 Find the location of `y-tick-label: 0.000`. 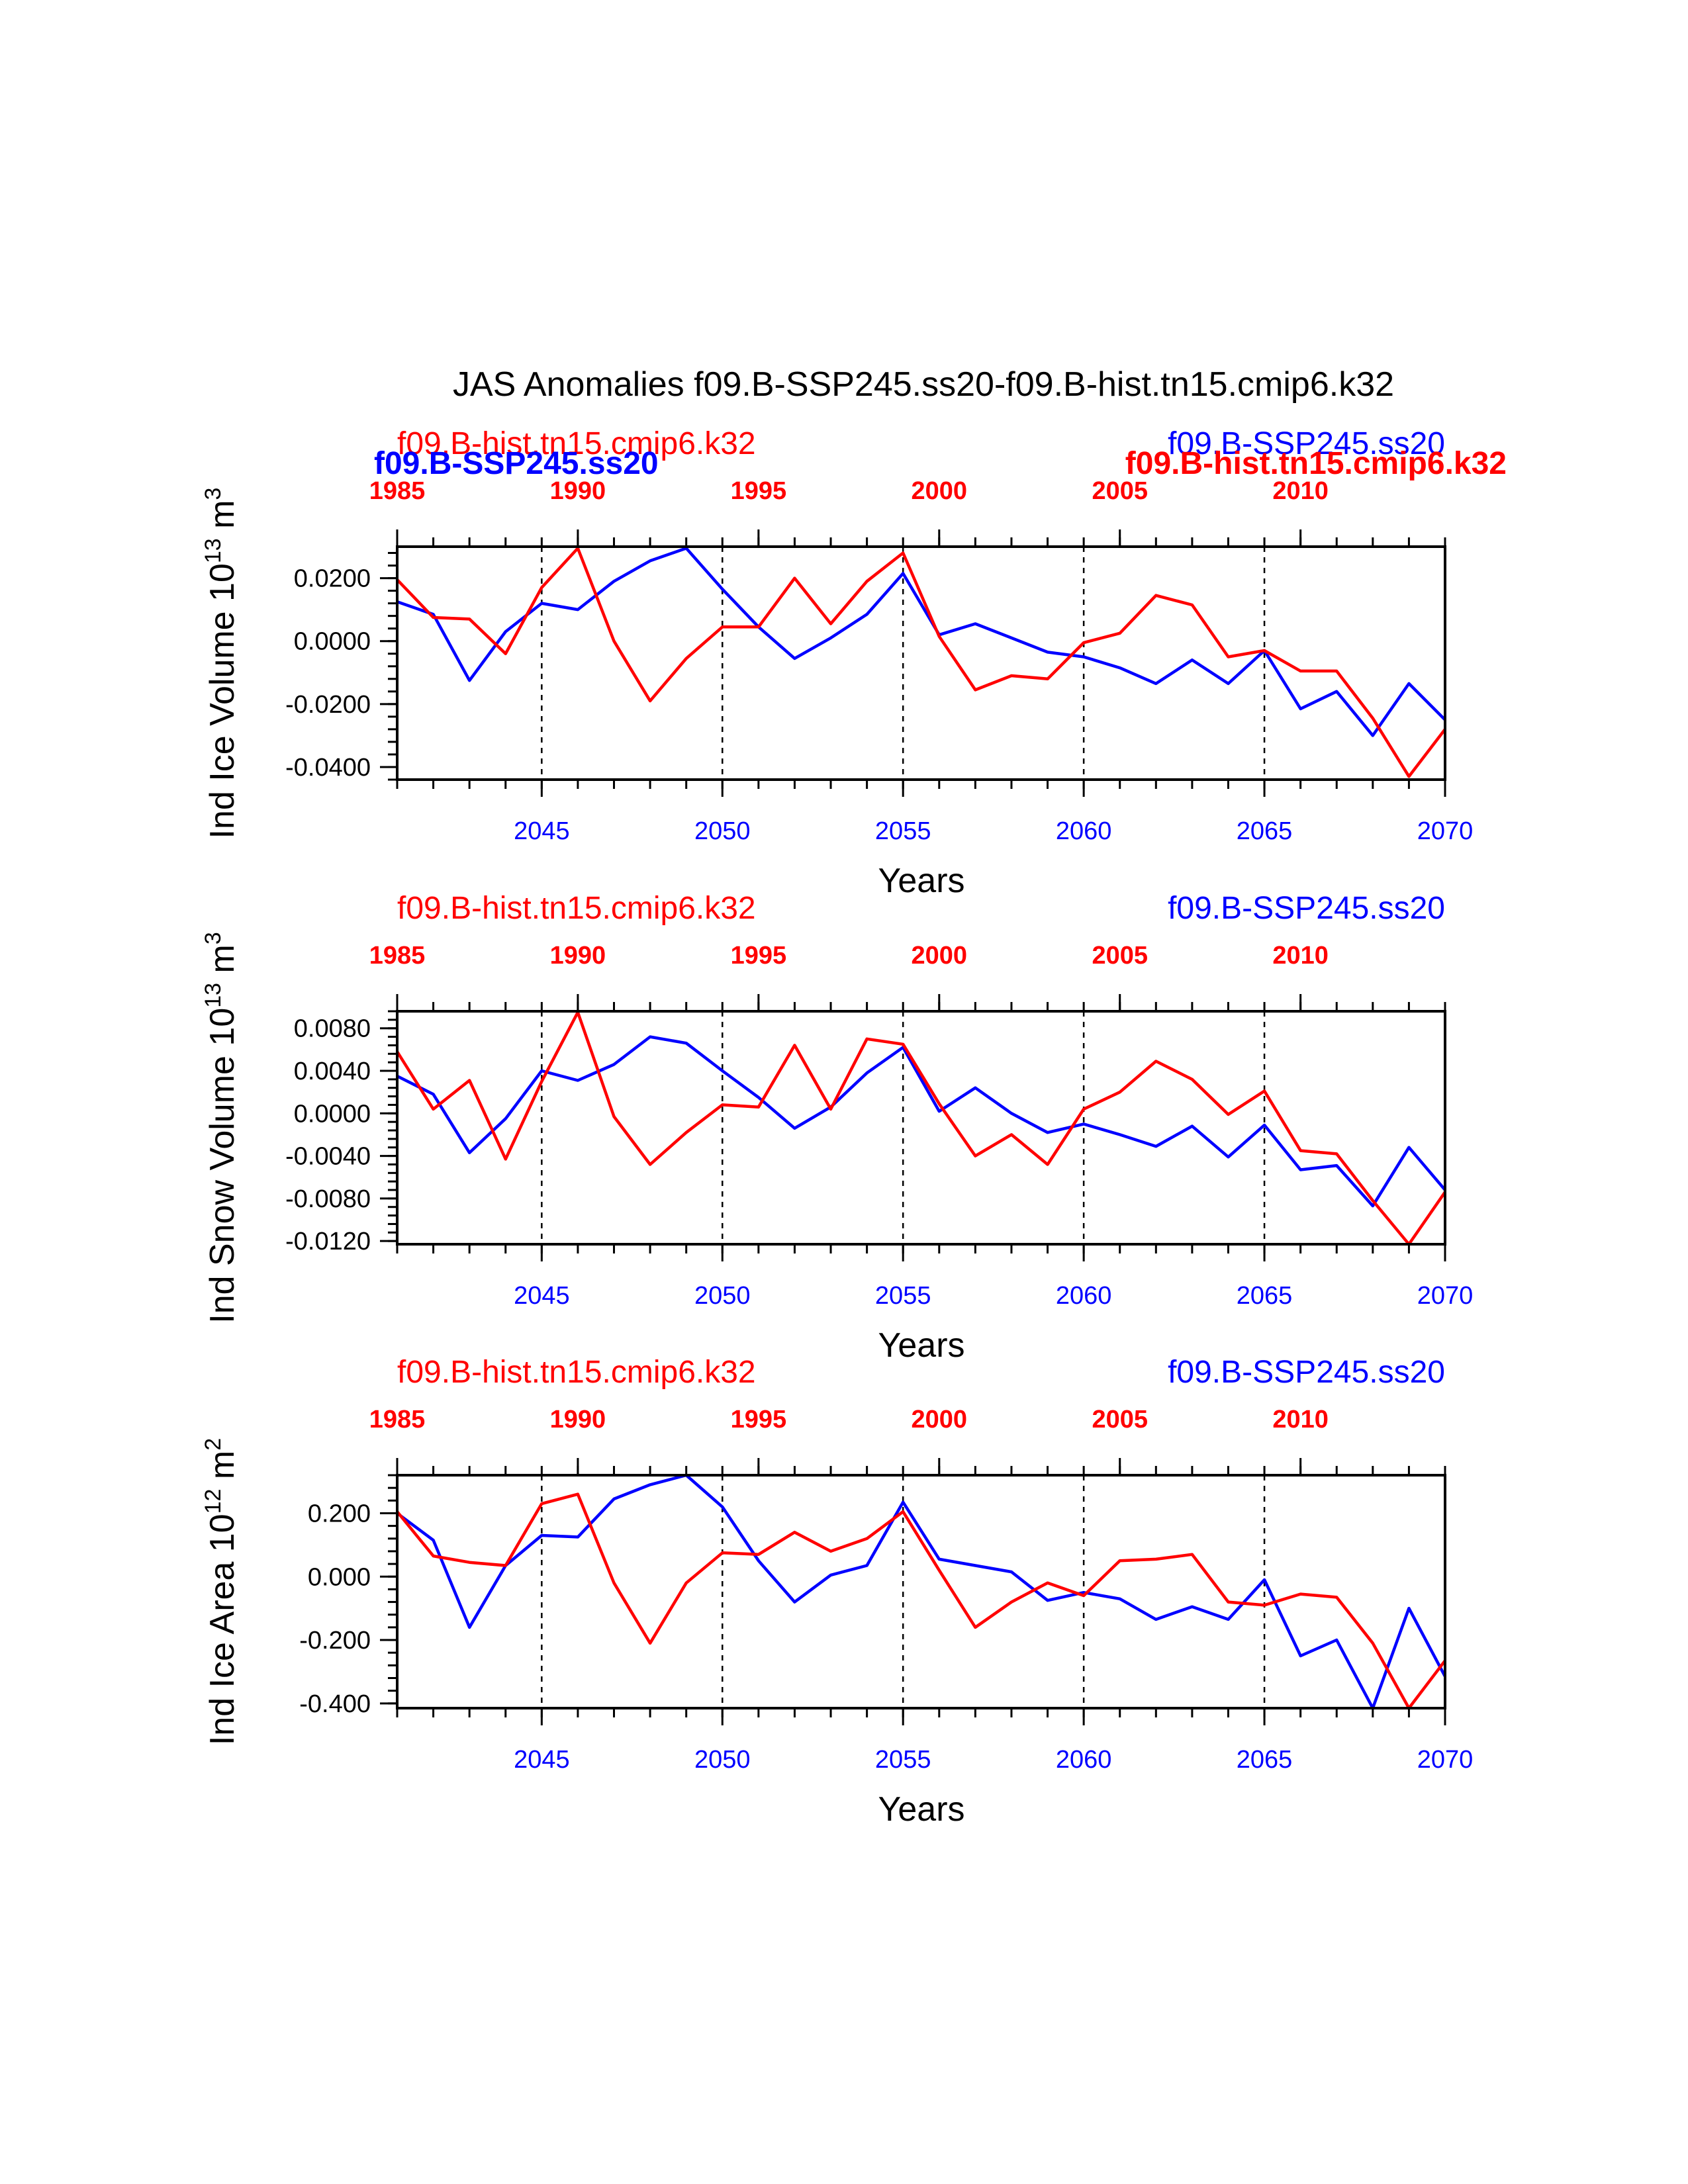

y-tick-label: 0.000 is located at coordinates (339, 1577).